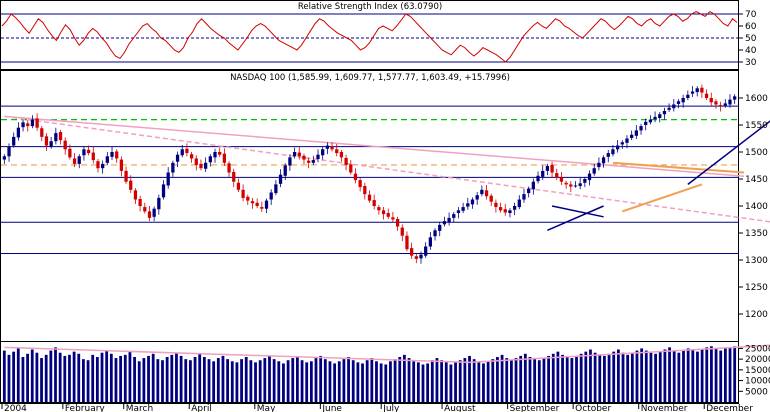 The height and width of the screenshot is (412, 770). What do you see at coordinates (370, 7) in the screenshot?
I see `rsi-title: Relative Strength Index (63.0790)` at bounding box center [370, 7].